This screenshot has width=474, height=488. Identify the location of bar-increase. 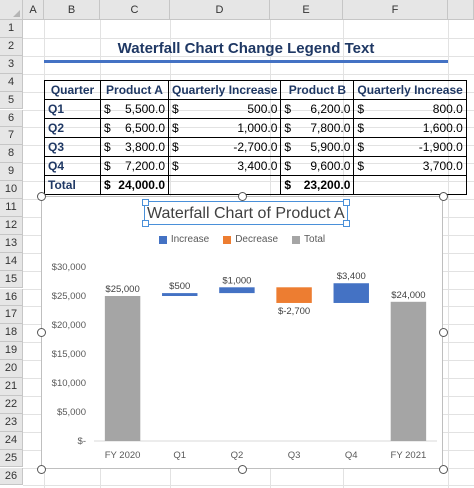
(351, 293).